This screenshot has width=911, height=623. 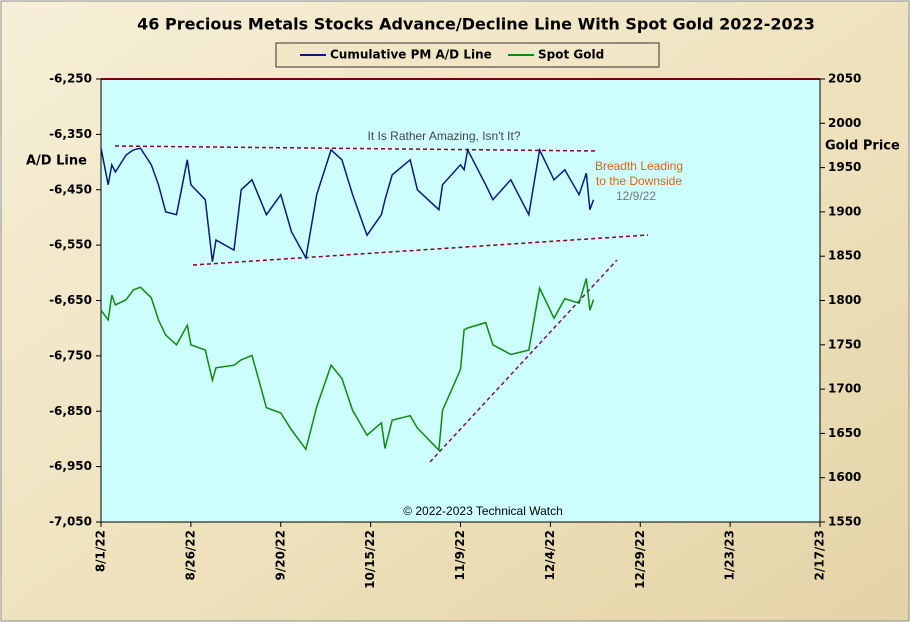 I want to click on y-tick-label: -6,250, so click(x=70, y=79).